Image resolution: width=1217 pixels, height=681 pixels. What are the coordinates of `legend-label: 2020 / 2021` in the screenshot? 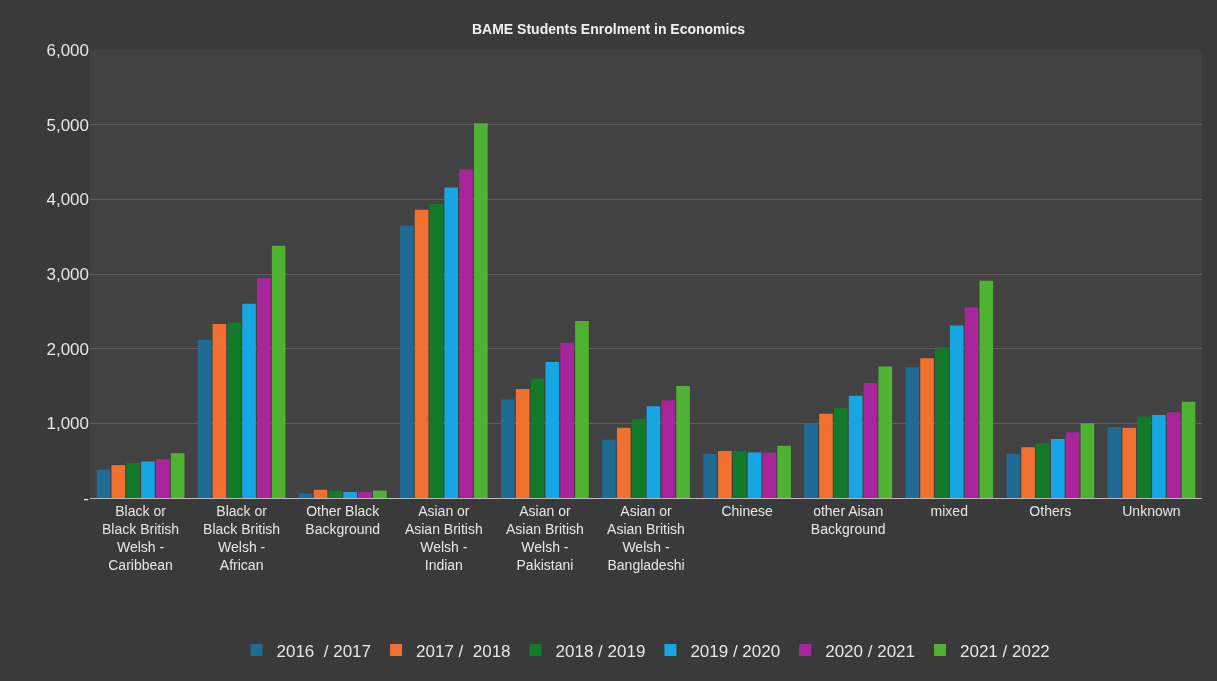 It's located at (870, 651).